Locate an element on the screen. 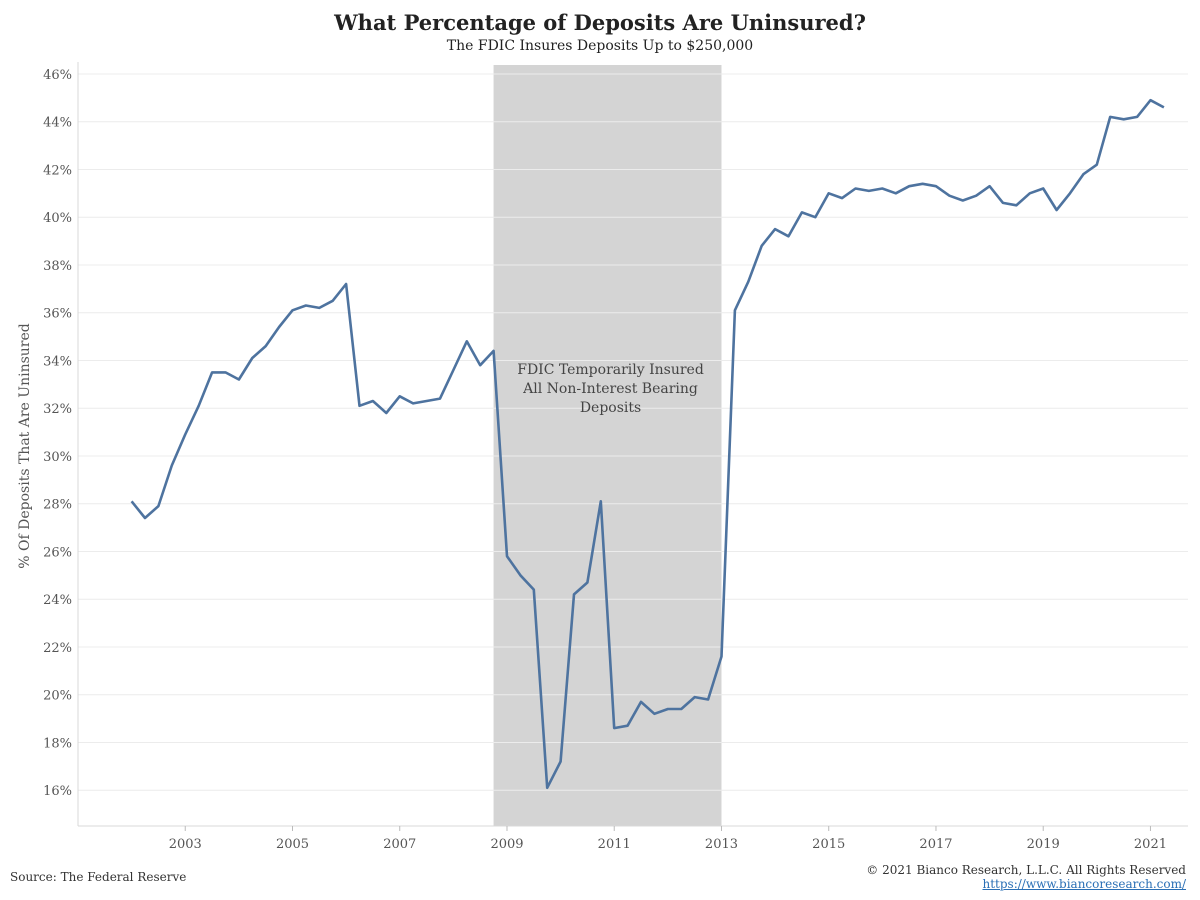 This screenshot has height=900, width=1200. y-tick-label: 46% is located at coordinates (57, 75).